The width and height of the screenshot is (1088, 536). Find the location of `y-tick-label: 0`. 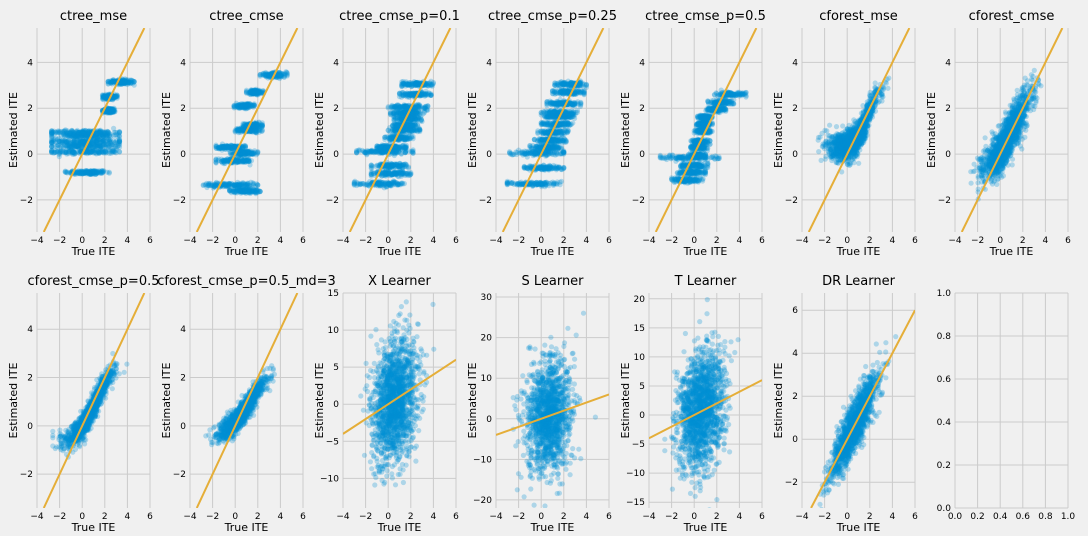

y-tick-label: 0 is located at coordinates (489, 155).